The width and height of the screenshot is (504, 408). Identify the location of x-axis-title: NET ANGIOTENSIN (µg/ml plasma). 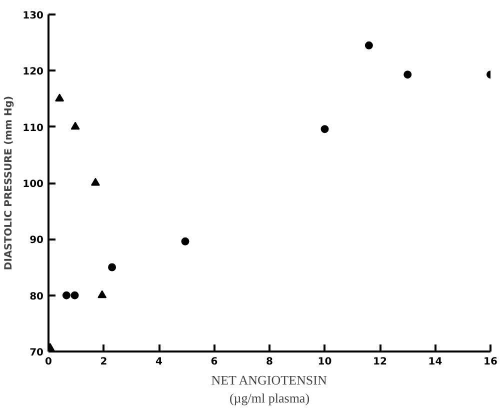
(269, 389).